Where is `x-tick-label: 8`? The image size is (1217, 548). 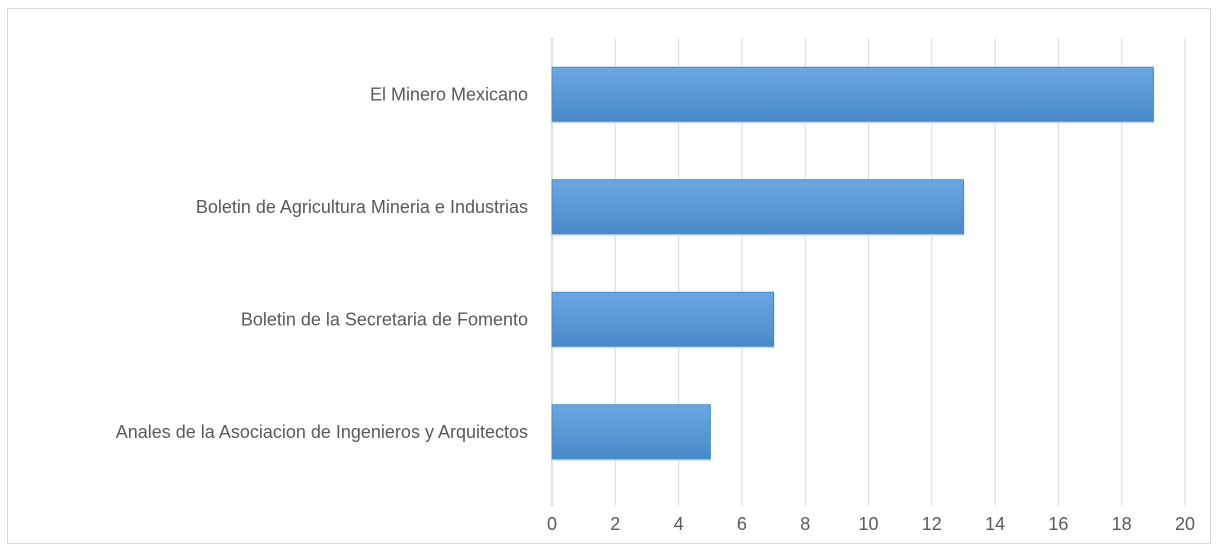 x-tick-label: 8 is located at coordinates (805, 524).